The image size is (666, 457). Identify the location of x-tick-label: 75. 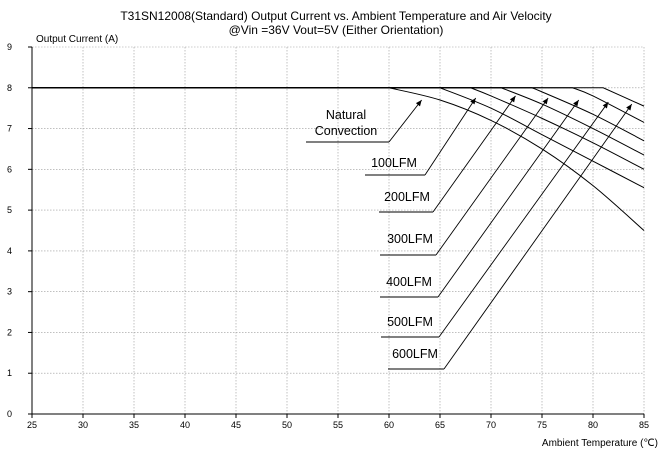
(542, 425).